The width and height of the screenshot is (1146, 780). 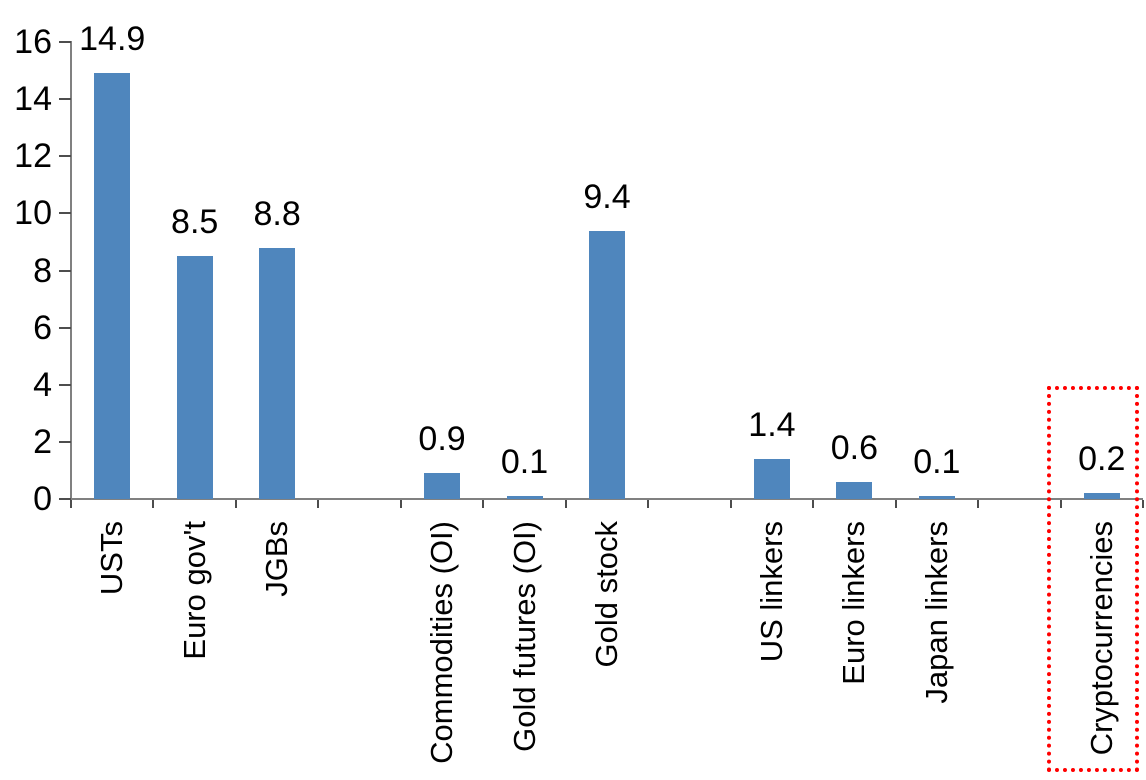 What do you see at coordinates (42, 441) in the screenshot?
I see `y-tick-label: 2` at bounding box center [42, 441].